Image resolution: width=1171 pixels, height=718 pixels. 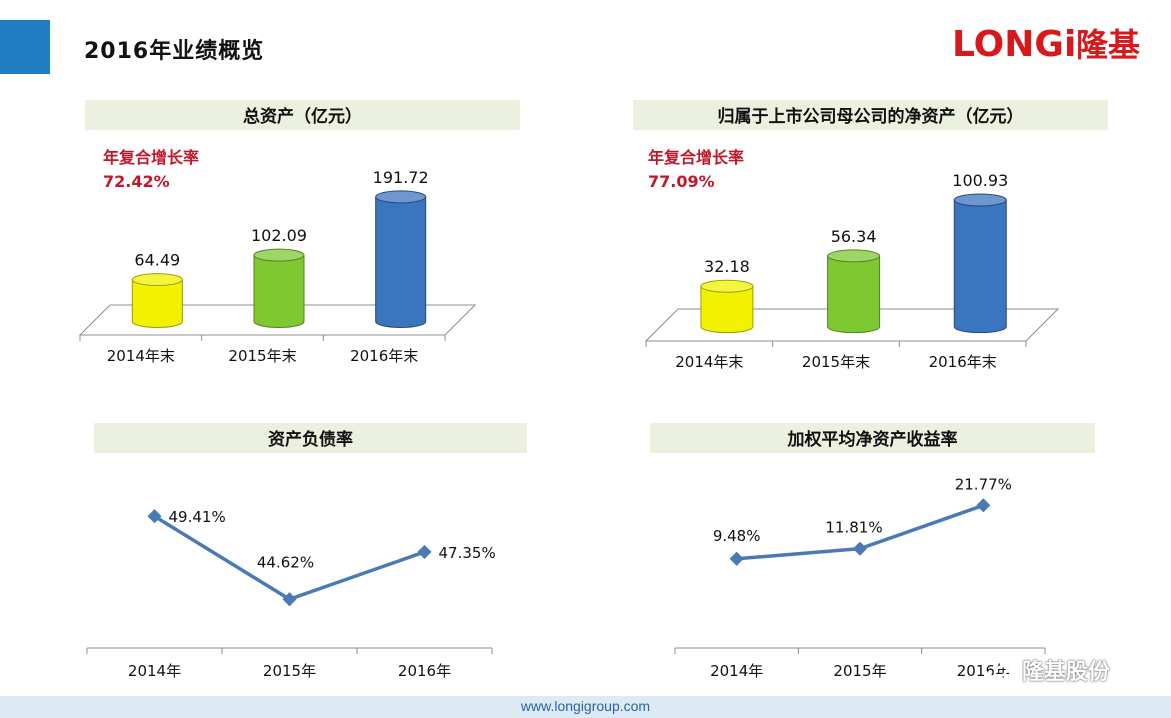 What do you see at coordinates (853, 528) in the screenshot?
I see `data-value-label: 11.81%` at bounding box center [853, 528].